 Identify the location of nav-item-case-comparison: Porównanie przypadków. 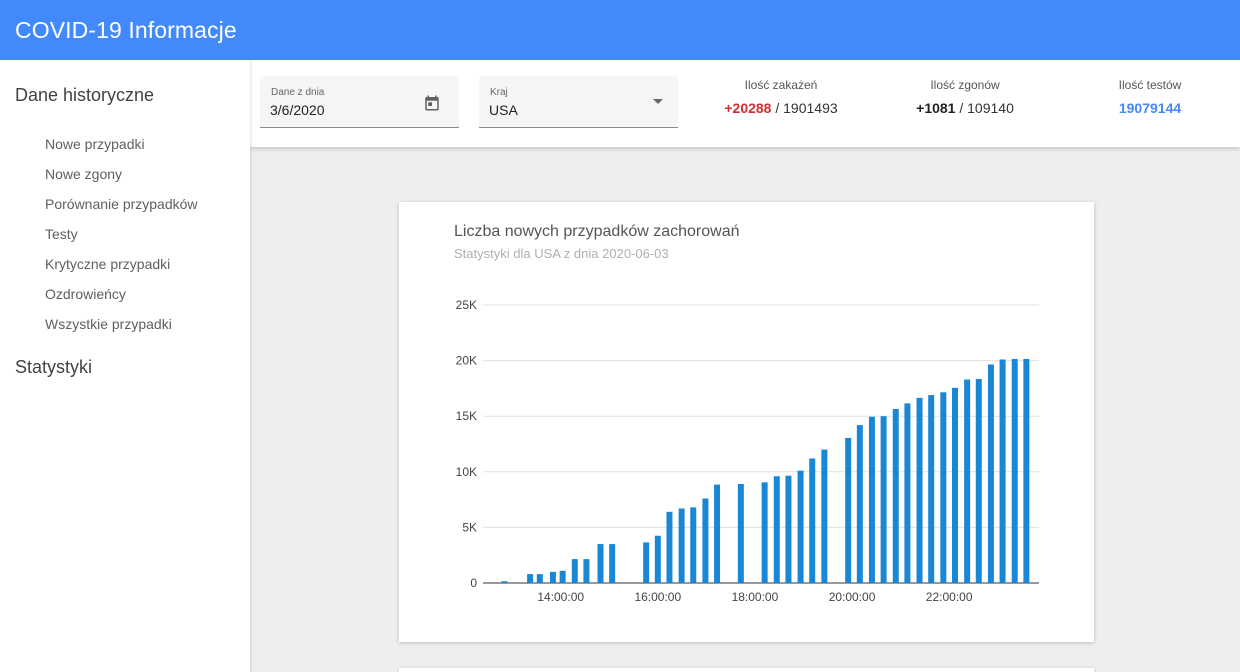
(121, 204).